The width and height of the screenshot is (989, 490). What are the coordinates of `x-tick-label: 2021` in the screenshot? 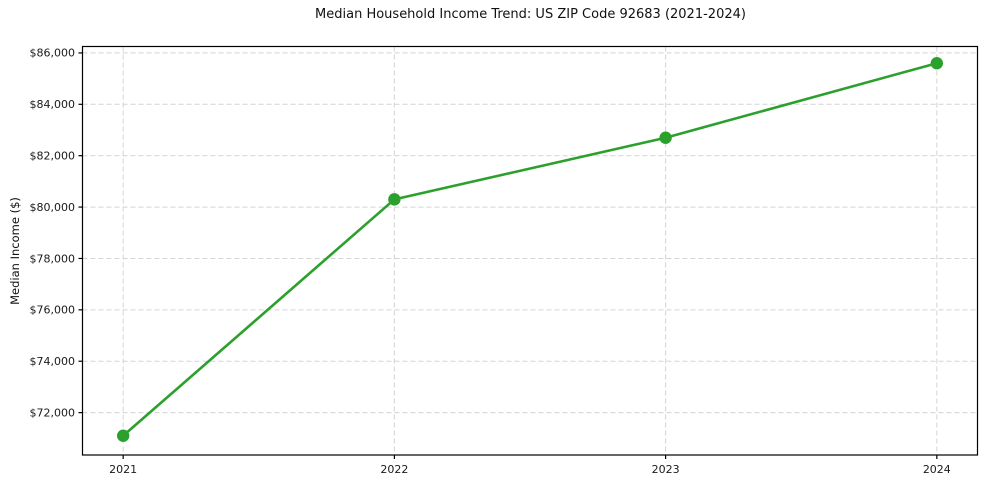 It's located at (123, 469).